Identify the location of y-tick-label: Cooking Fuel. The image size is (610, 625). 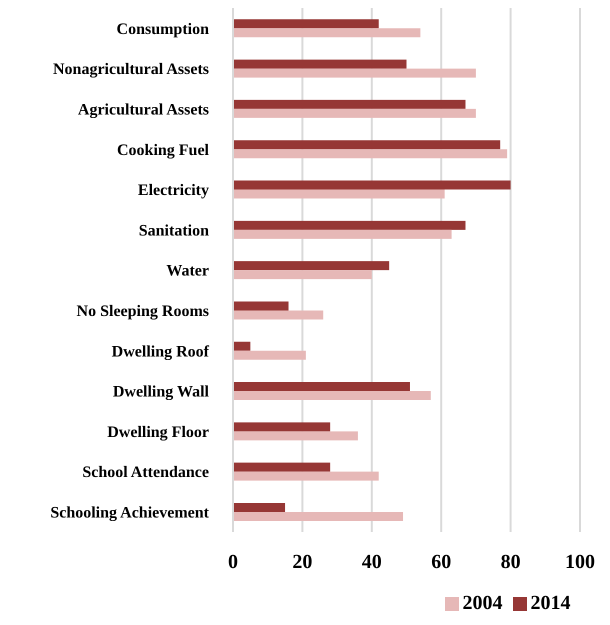
(163, 150).